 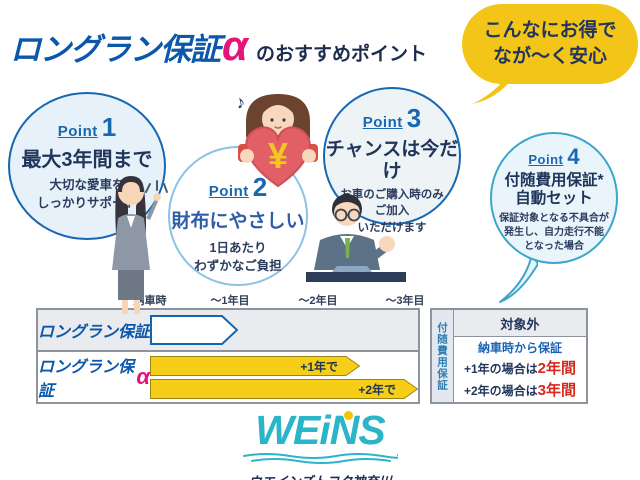 I want to click on point-2-body: 1日あたり わずかなご負担, so click(x=238, y=256).